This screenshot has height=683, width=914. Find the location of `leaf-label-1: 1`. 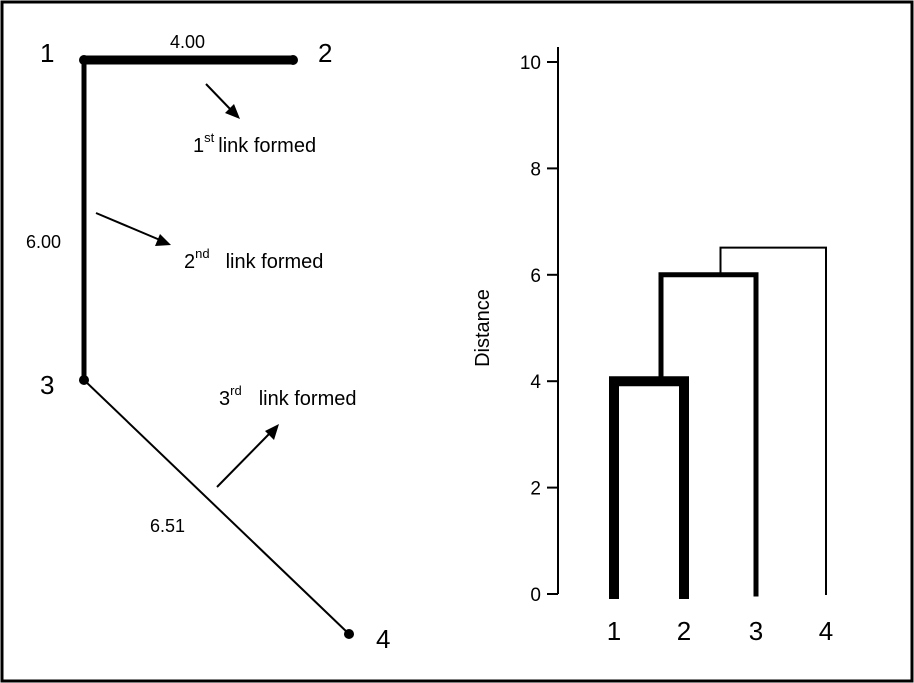

leaf-label-1: 1 is located at coordinates (614, 631).